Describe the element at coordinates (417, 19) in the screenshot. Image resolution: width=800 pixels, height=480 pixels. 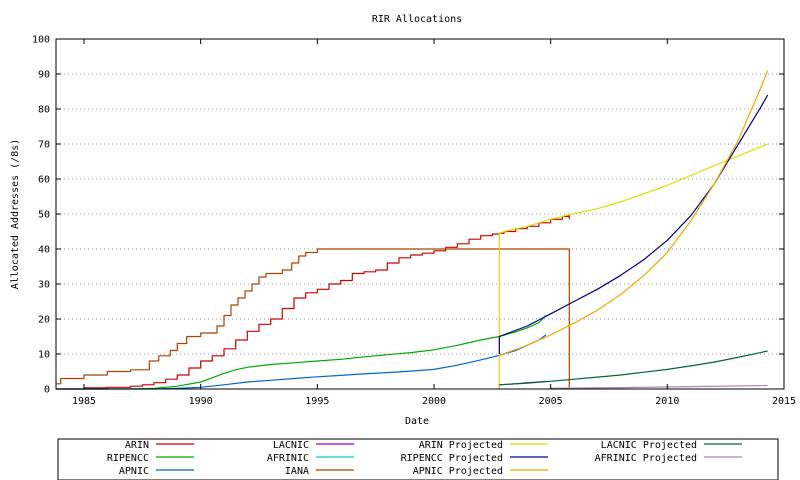
I see `chart-title: RIR Allocations` at that location.